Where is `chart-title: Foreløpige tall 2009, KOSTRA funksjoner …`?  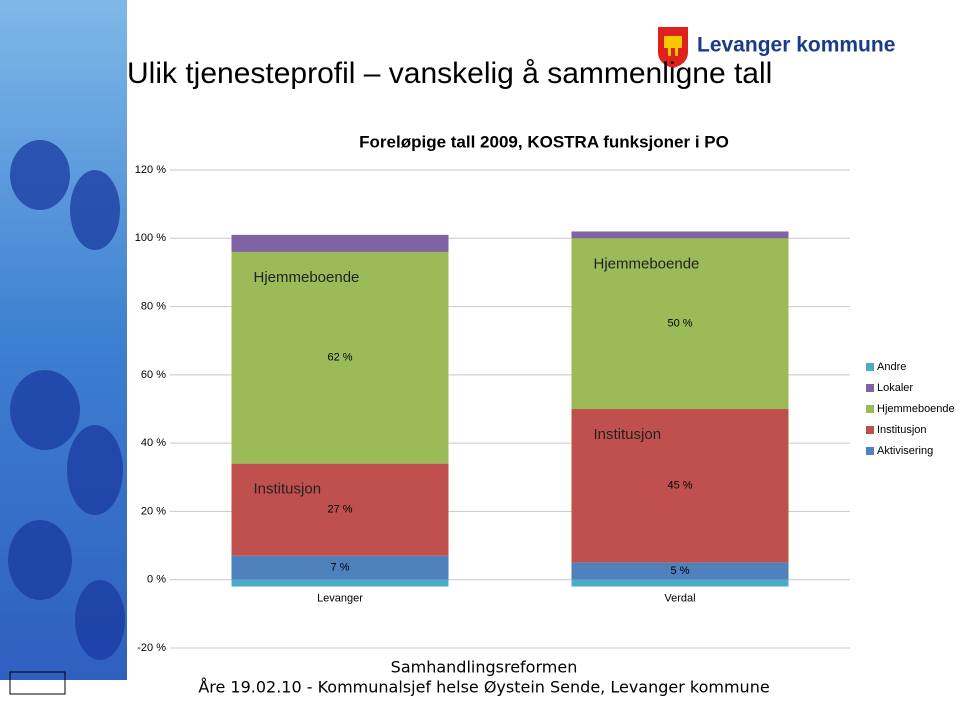
chart-title: Foreløpige tall 2009, KOSTRA funksjoner … is located at coordinates (544, 141).